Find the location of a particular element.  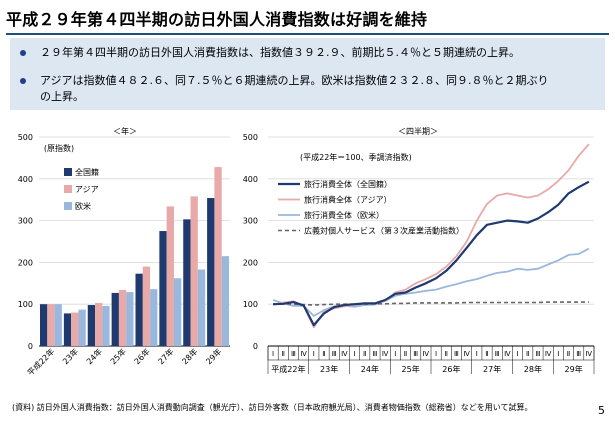

line-y-tick-label: 300 is located at coordinates (250, 221).